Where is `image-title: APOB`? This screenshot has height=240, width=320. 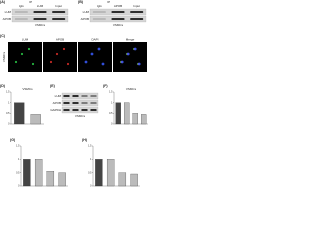
image-title: APOB is located at coordinates (60, 39).